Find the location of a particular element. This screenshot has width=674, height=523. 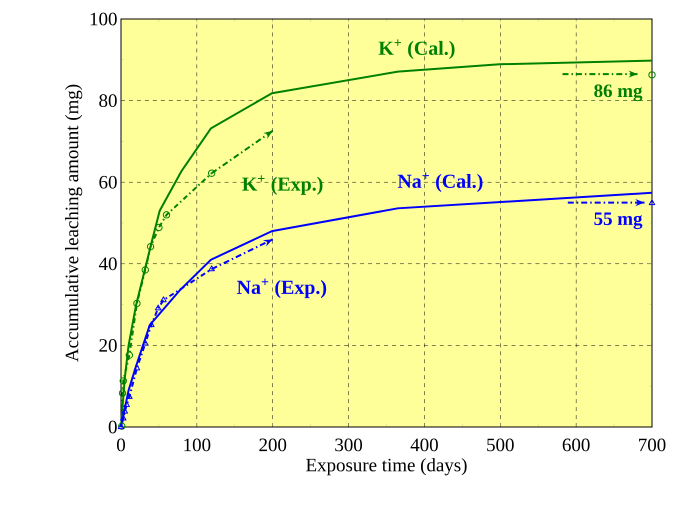

annotation: 55 mg is located at coordinates (618, 221).